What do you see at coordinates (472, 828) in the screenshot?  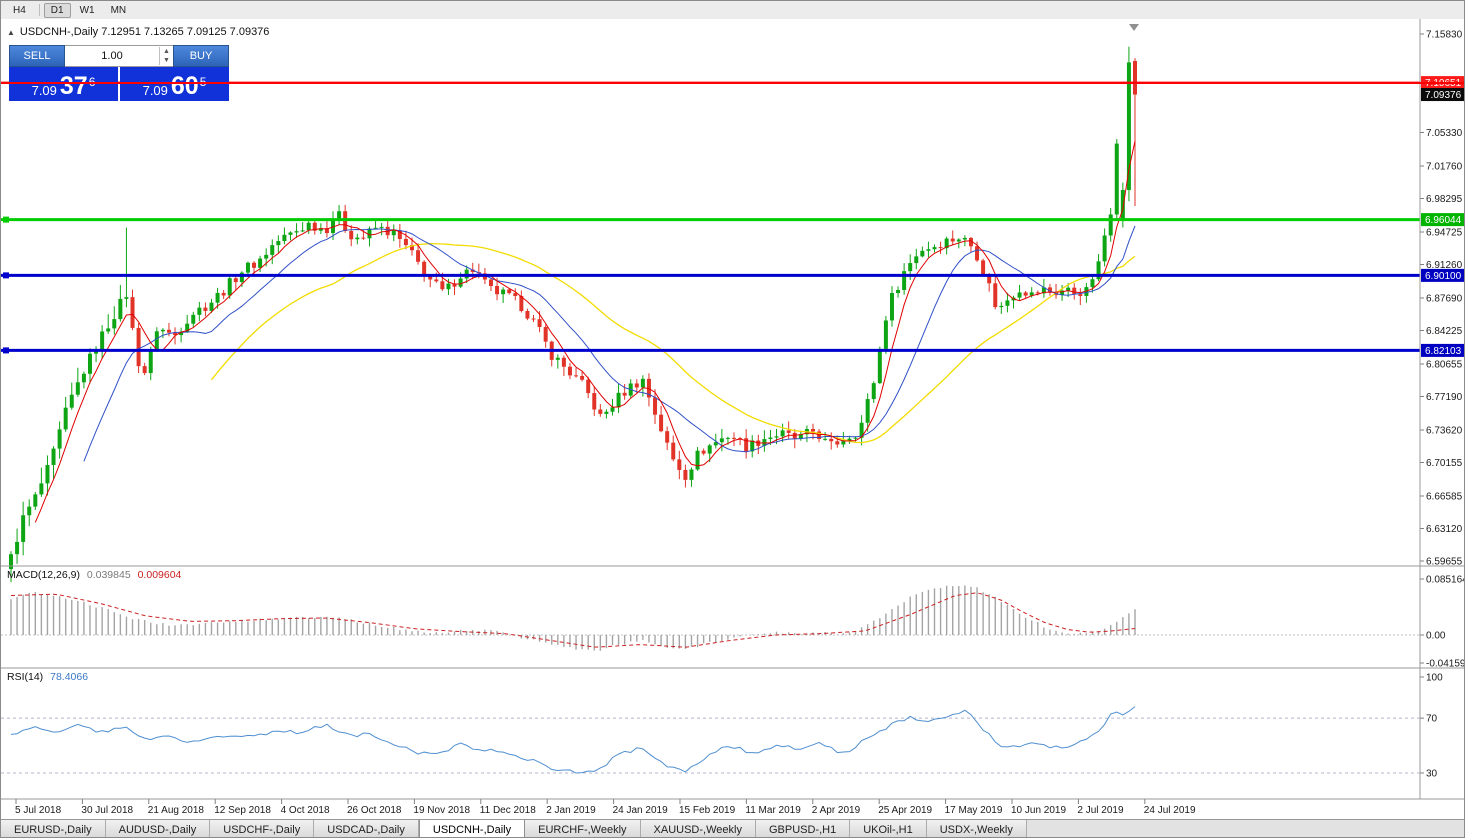 I see `chart-tab: USDCNH-,Daily` at bounding box center [472, 828].